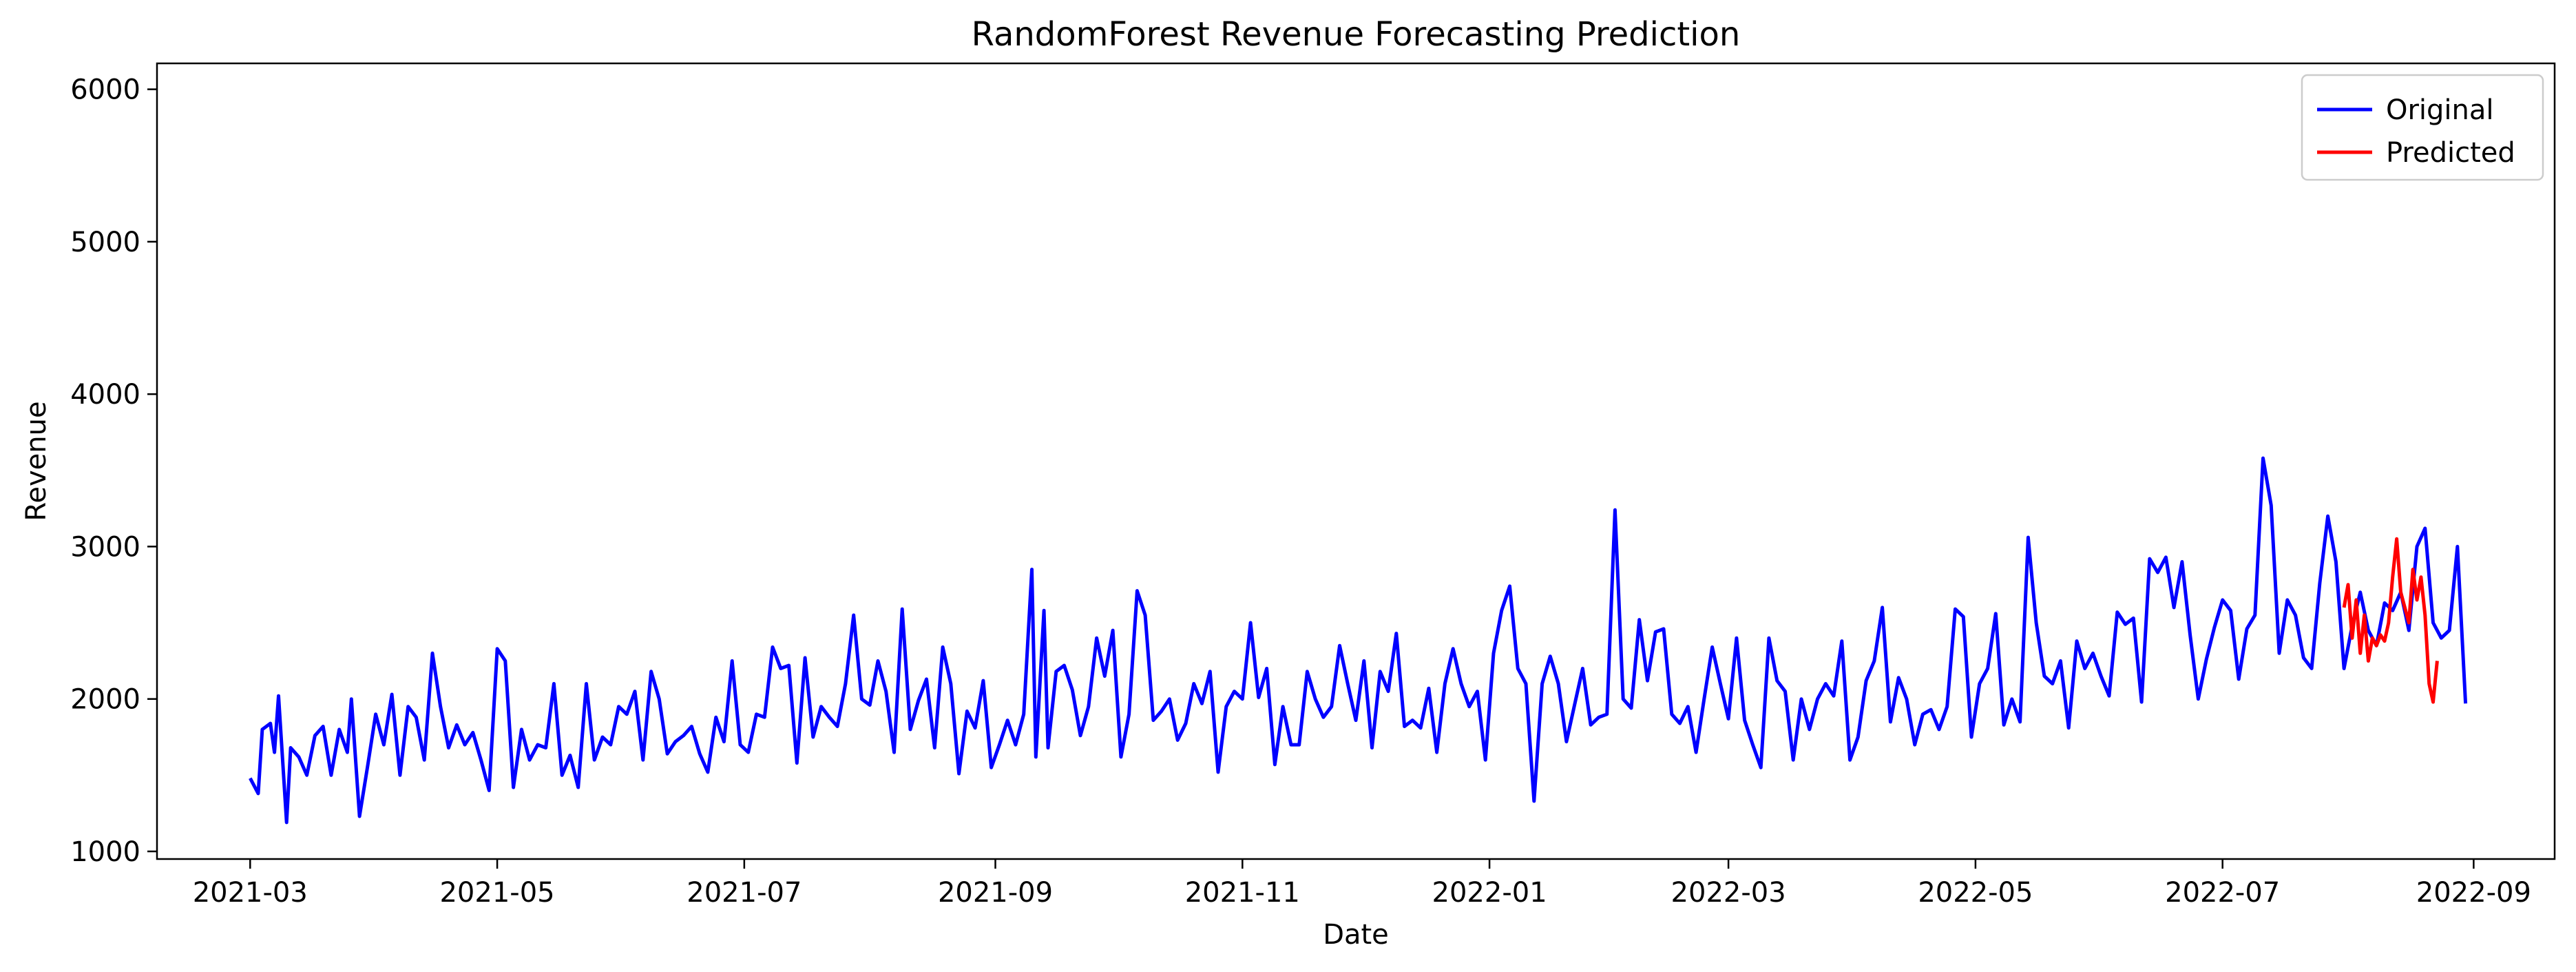  Describe the element at coordinates (105, 852) in the screenshot. I see `y-tick-label: 1000` at that location.